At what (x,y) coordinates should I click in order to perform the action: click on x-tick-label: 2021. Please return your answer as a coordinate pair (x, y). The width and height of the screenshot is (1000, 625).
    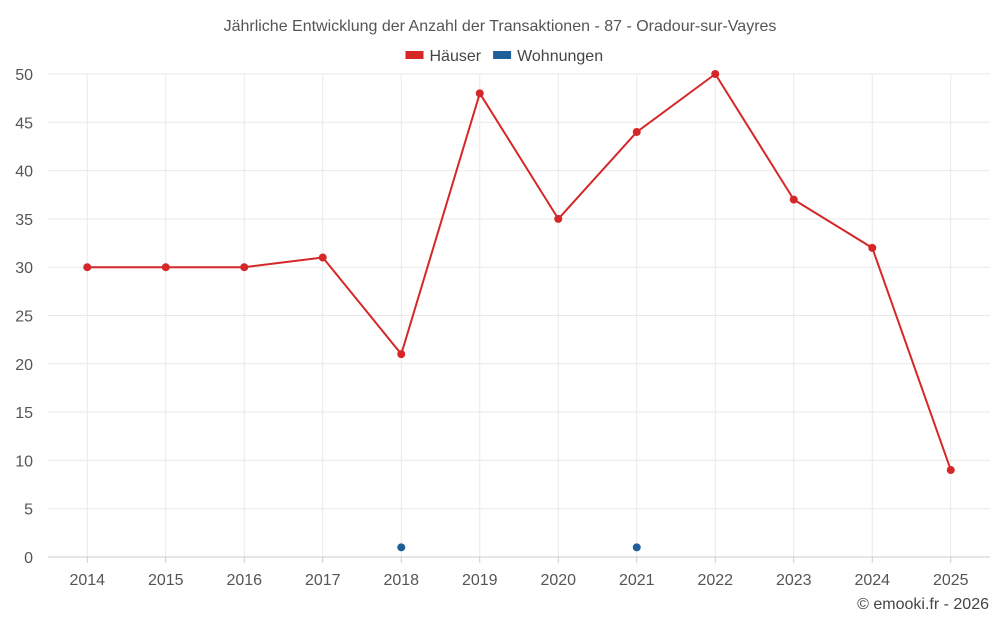
    Looking at the image, I should click on (637, 580).